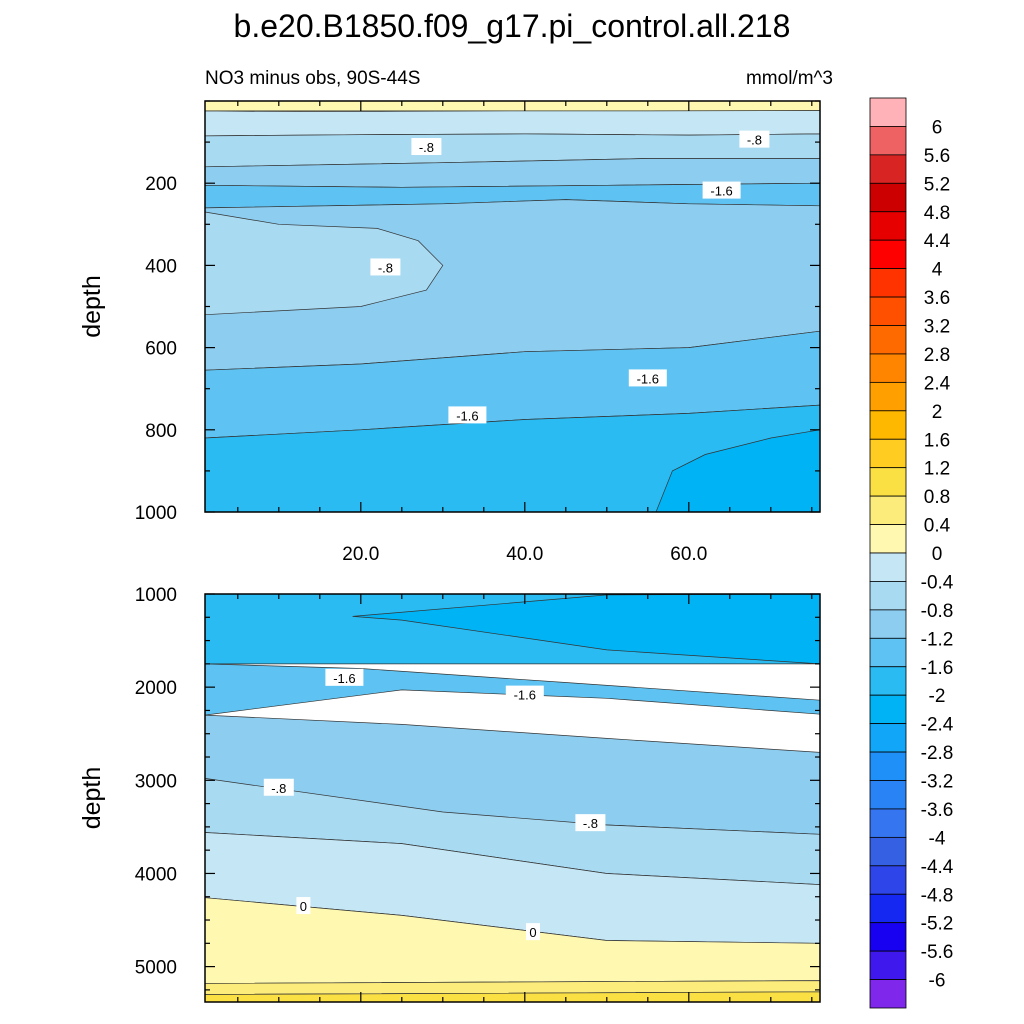  What do you see at coordinates (937, 355) in the screenshot?
I see `colorbar-label: 2.8` at bounding box center [937, 355].